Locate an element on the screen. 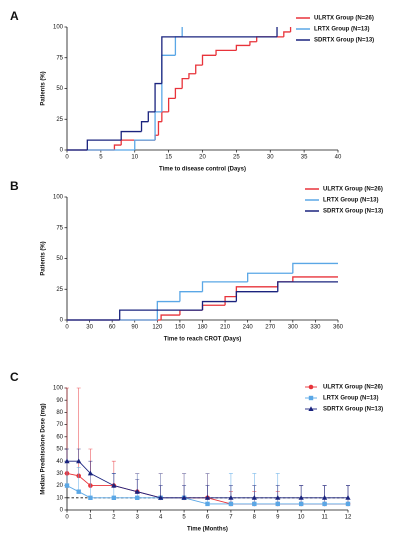 This screenshot has width=403, height=556. x-tick-label: 1 is located at coordinates (91, 518).